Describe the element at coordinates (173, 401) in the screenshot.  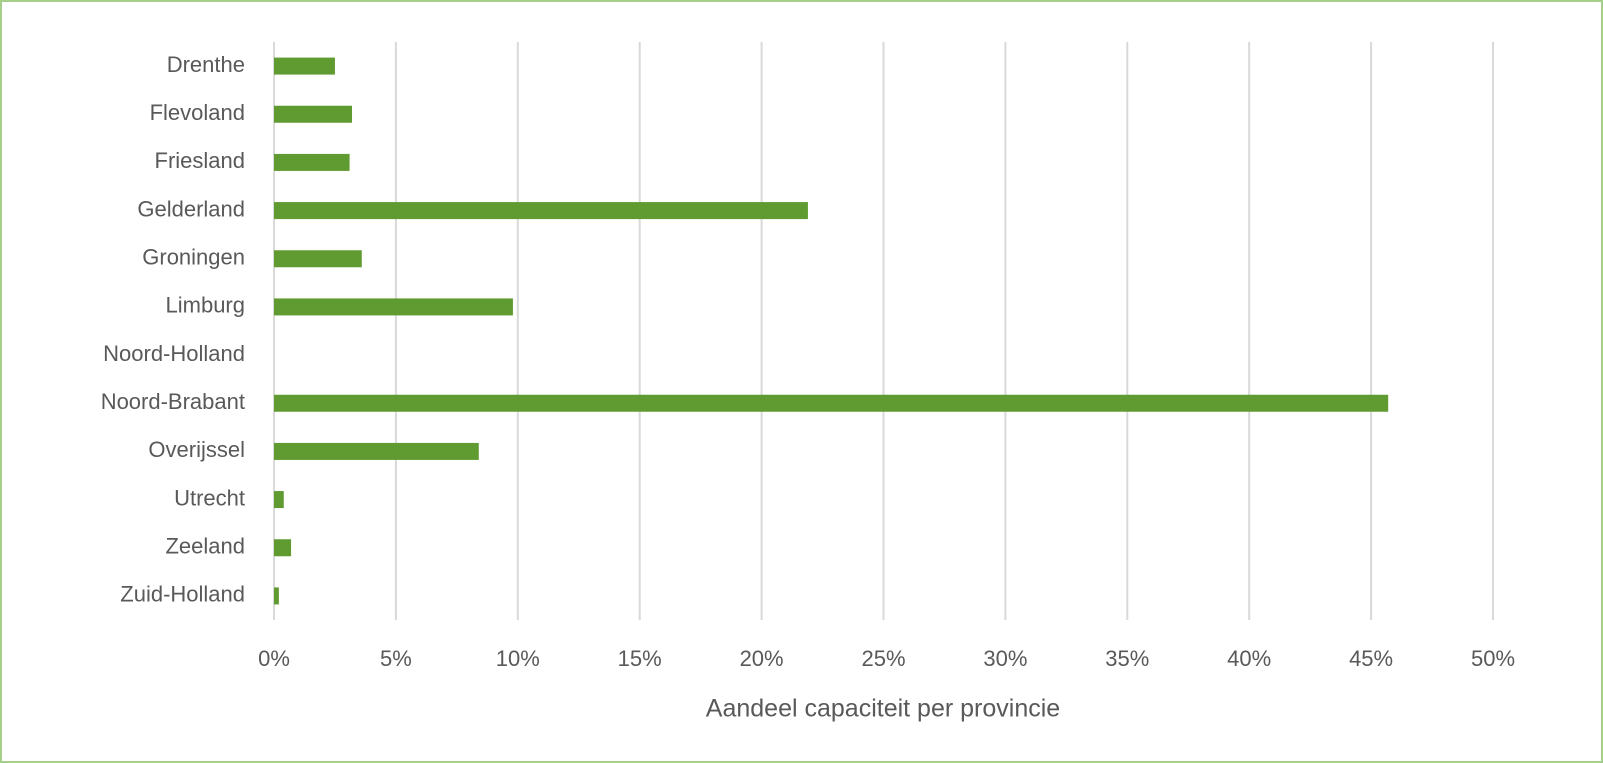
I see `y-tick-label: Noord-Brabant` at that location.